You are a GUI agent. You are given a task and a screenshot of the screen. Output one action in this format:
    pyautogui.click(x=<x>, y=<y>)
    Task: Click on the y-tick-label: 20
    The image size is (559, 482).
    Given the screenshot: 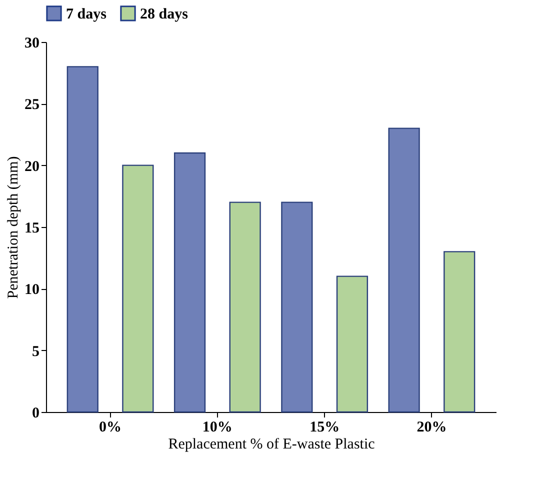 What is the action you would take?
    pyautogui.click(x=32, y=166)
    